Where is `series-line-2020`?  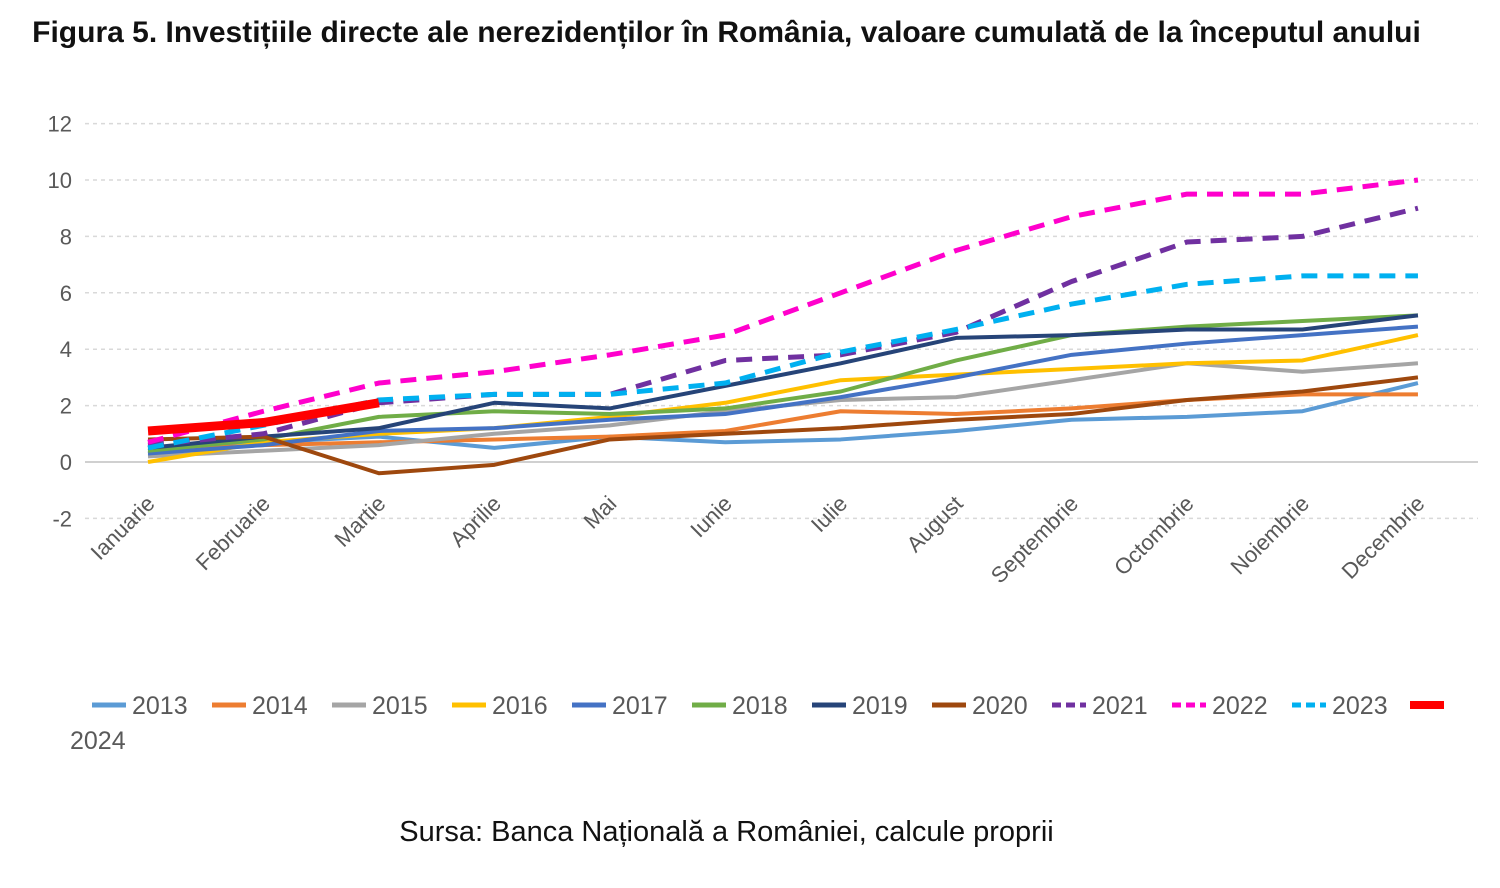 series-line-2020 is located at coordinates (783, 425).